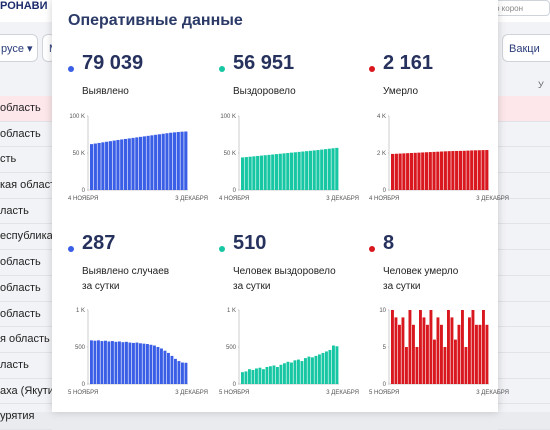 The height and width of the screenshot is (430, 550). Describe the element at coordinates (19, 48) in the screenshot. I see `filter-select-left: русе ▾` at that location.